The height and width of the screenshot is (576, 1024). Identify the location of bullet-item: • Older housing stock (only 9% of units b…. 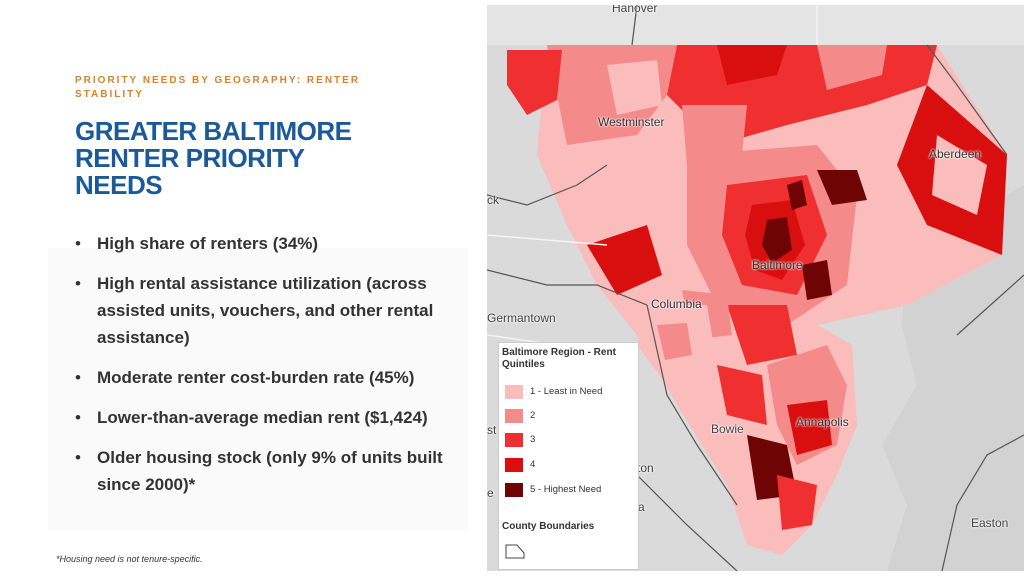
(272, 471).